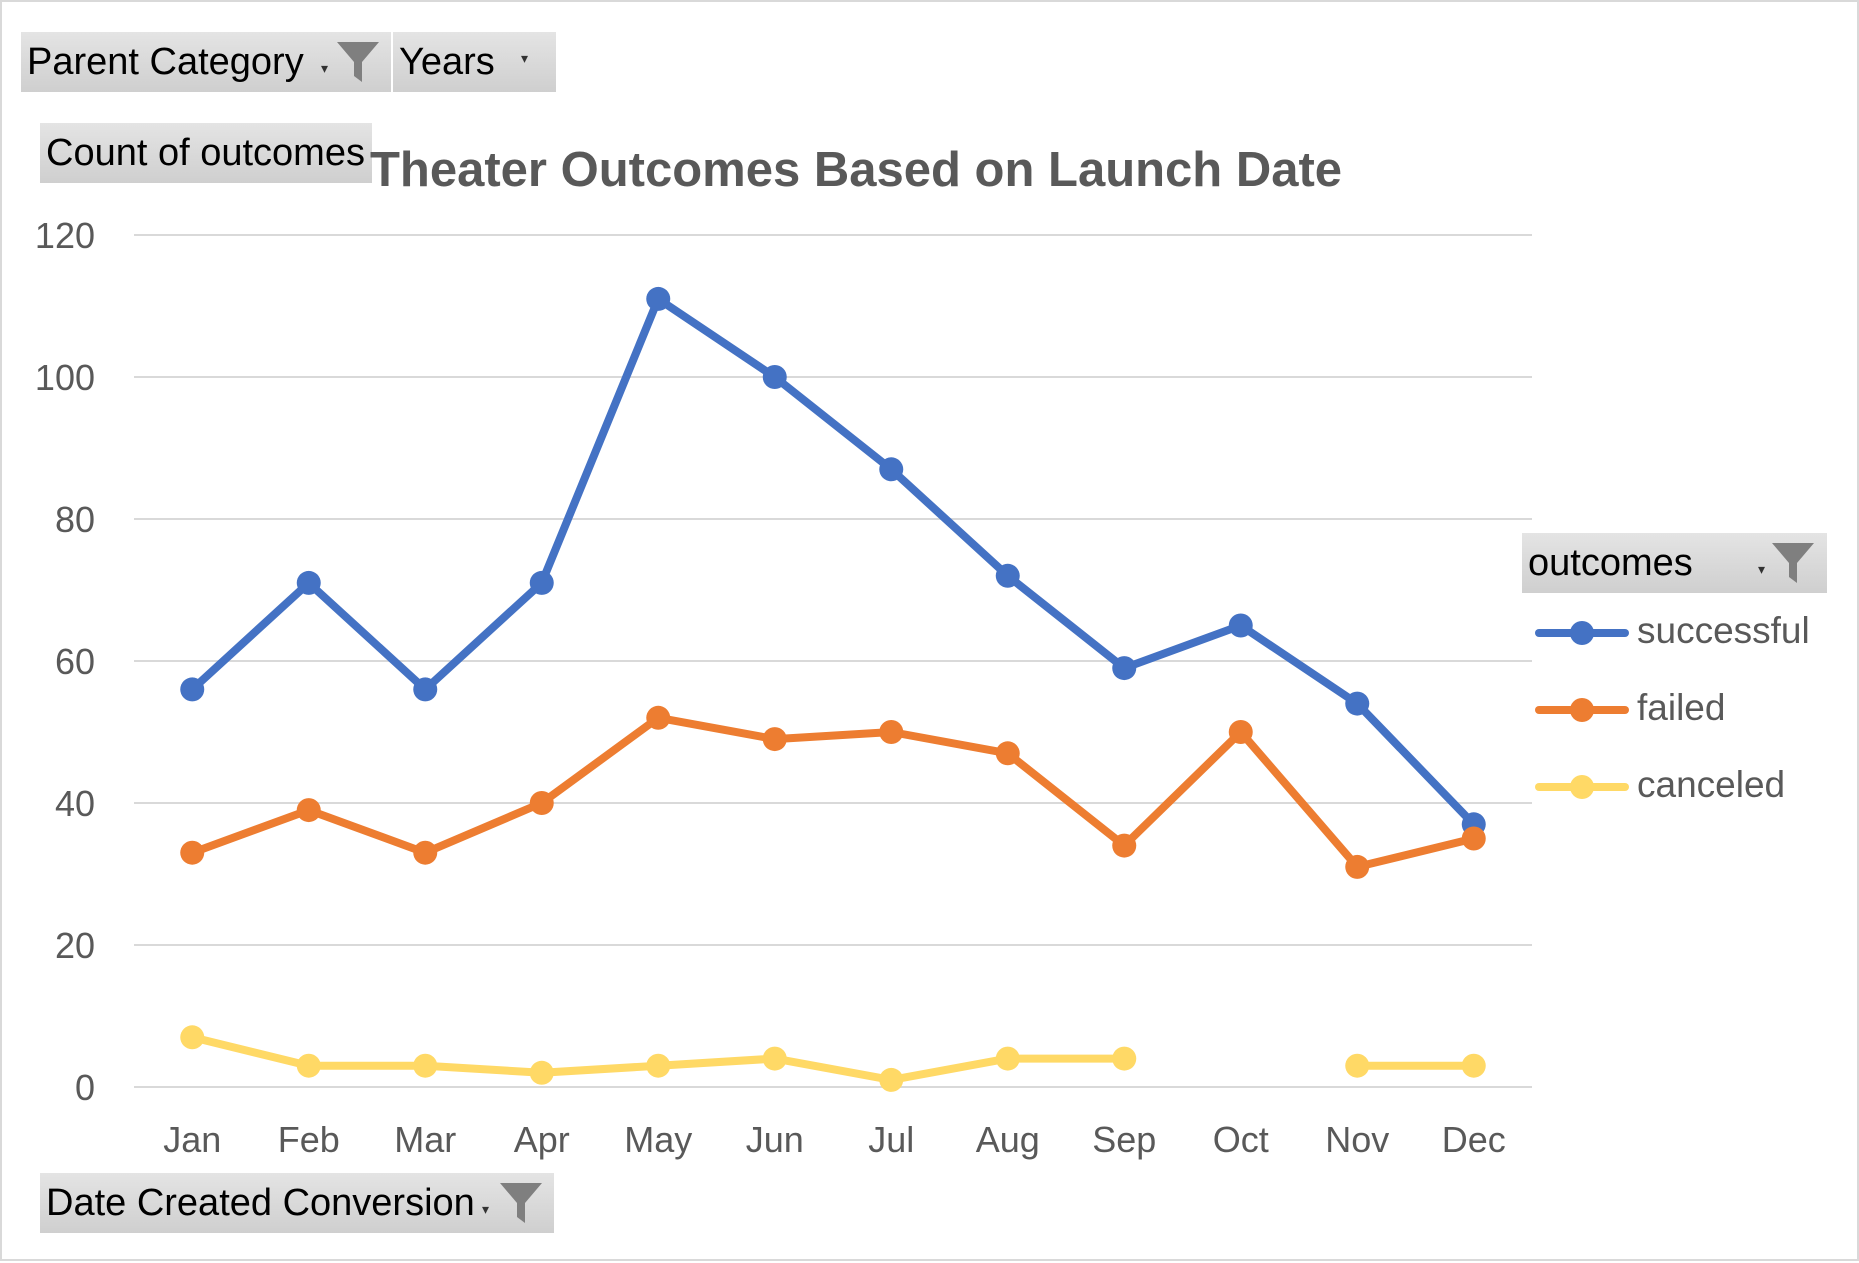  Describe the element at coordinates (775, 1139) in the screenshot. I see `x-tick-label: Jun` at that location.